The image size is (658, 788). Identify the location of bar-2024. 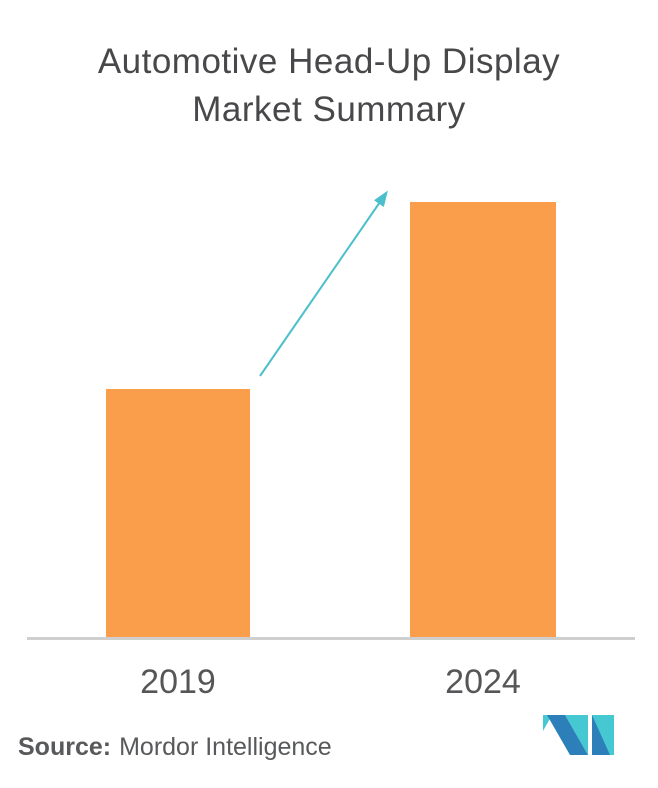
(483, 419).